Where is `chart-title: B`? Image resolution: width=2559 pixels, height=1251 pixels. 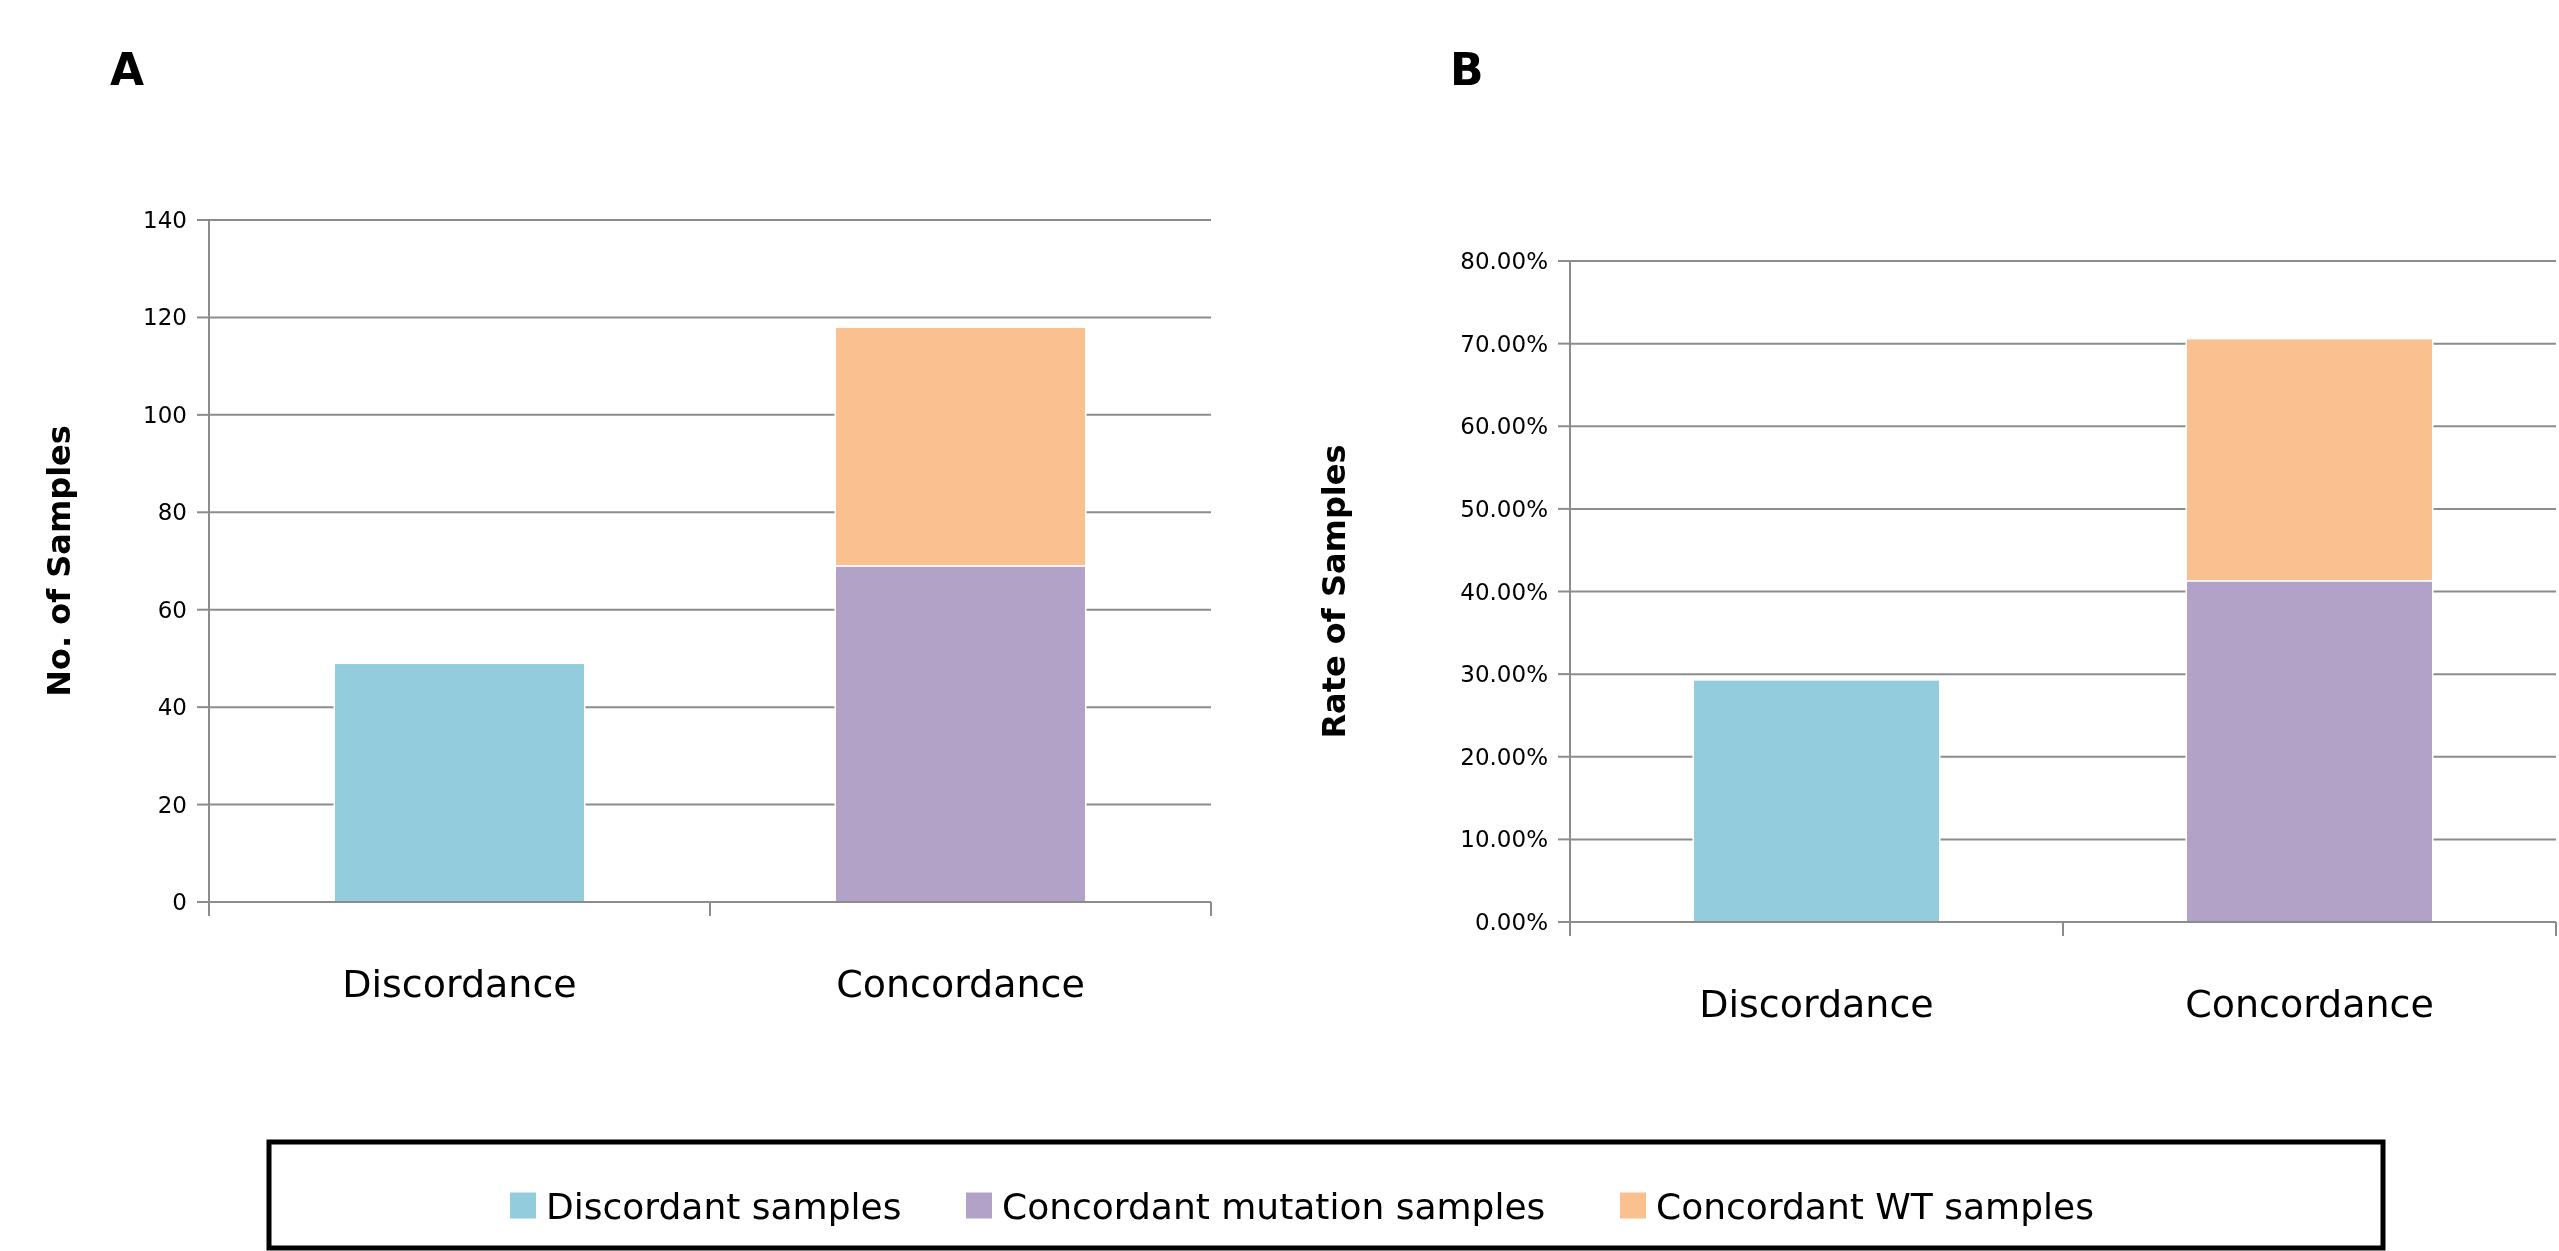 chart-title: B is located at coordinates (1467, 69).